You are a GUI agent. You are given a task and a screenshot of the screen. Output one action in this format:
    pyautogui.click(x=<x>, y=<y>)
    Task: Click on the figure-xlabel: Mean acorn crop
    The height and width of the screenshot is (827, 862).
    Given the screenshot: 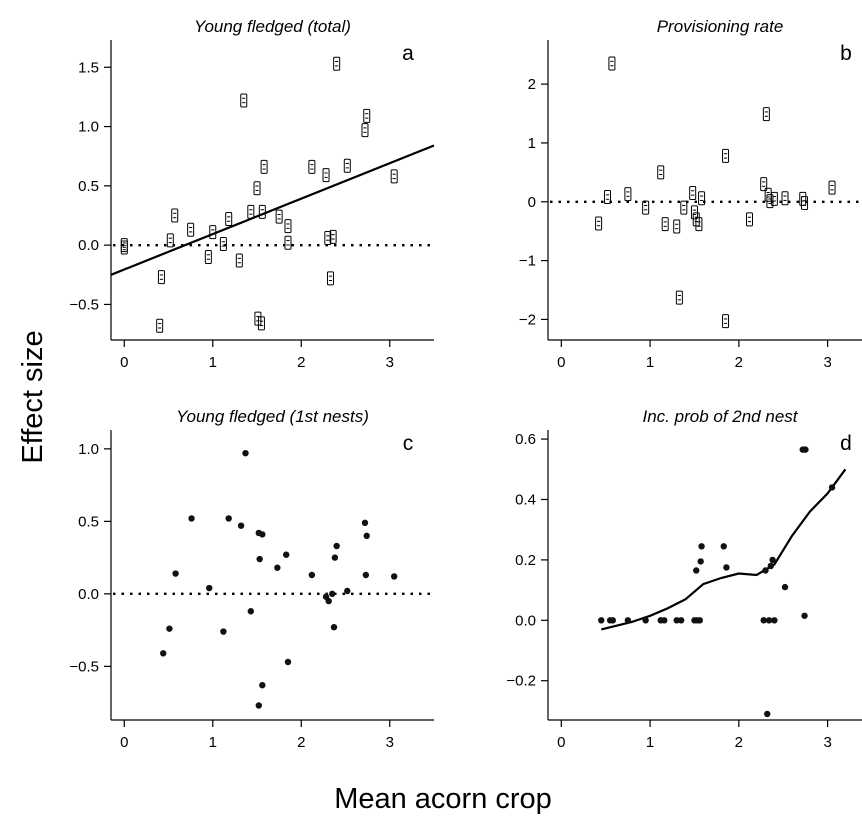 What is the action you would take?
    pyautogui.click(x=443, y=799)
    